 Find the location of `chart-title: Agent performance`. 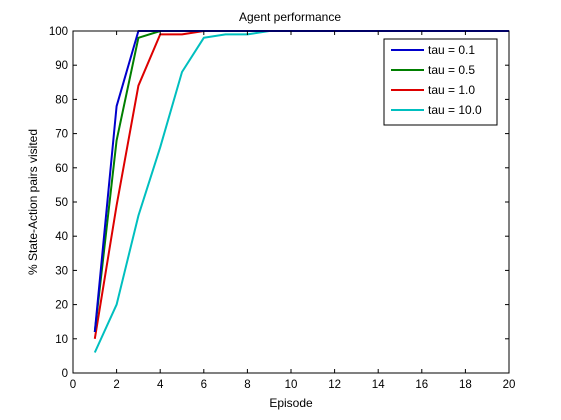

chart-title: Agent performance is located at coordinates (290, 17).